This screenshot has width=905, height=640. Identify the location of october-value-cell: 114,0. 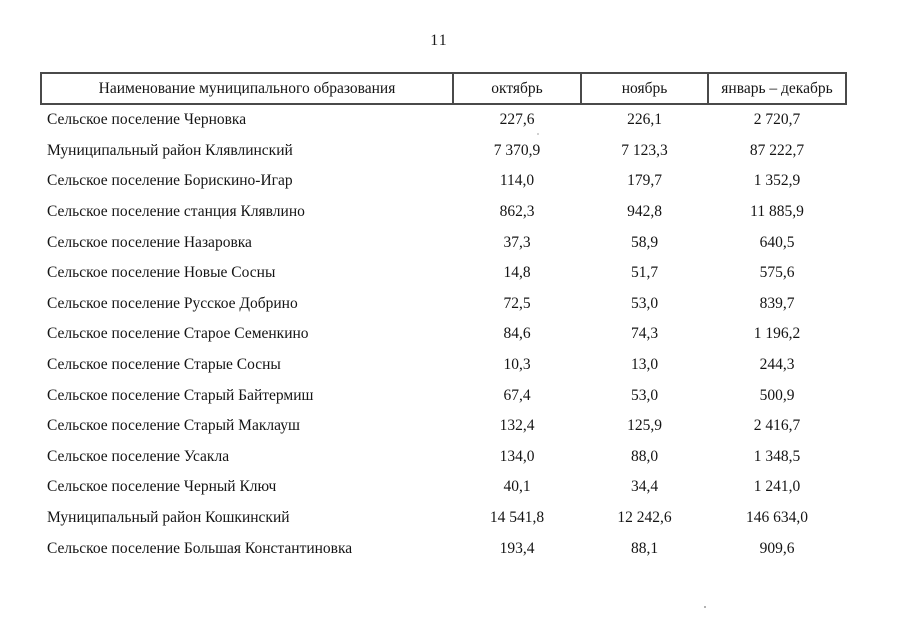
(517, 181).